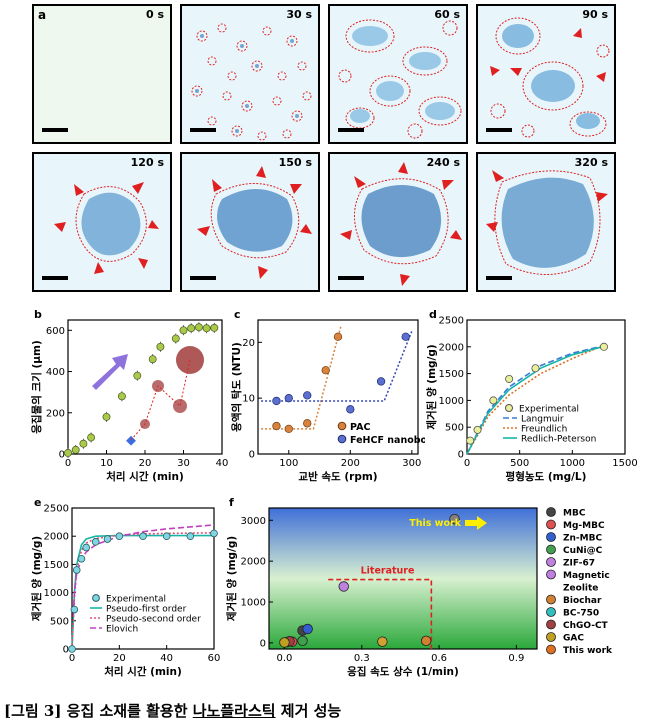 This screenshot has width=652, height=725. I want to click on legend-marker-pac, so click(342, 426).